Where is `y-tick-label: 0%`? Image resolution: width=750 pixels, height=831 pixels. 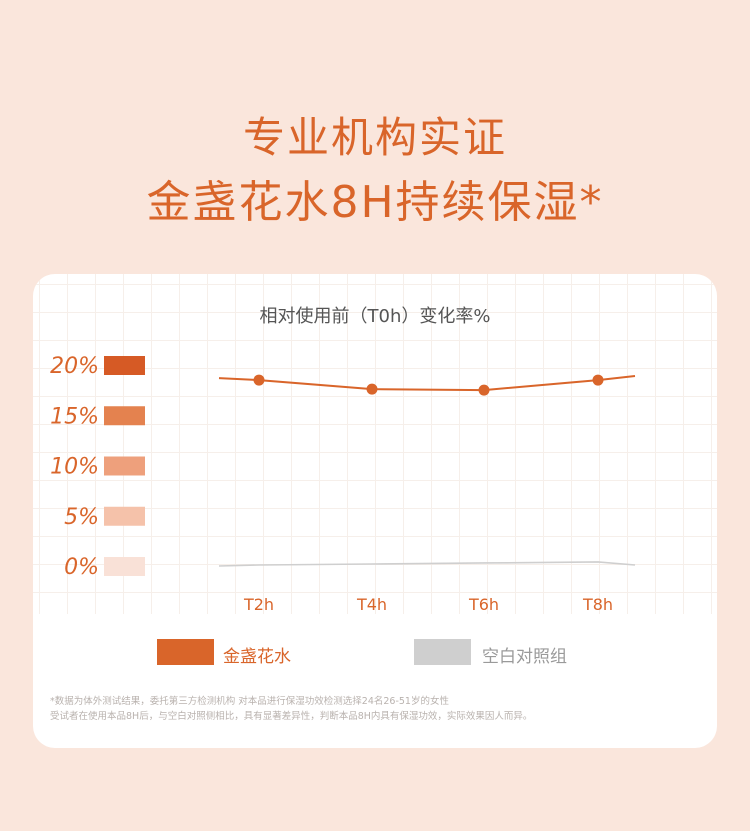 y-tick-label: 0% is located at coordinates (81, 567).